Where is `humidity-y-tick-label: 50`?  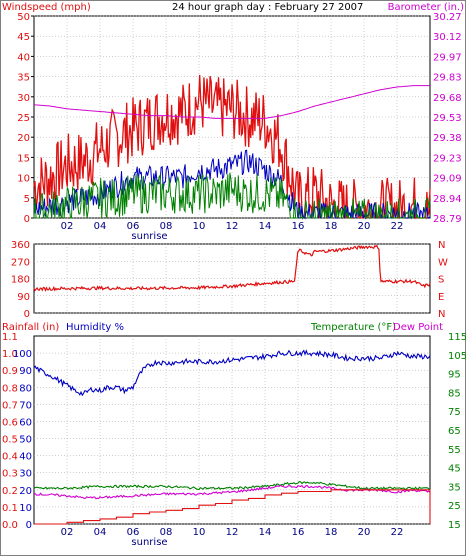 humidity-y-tick-label: 50 is located at coordinates (25, 440).